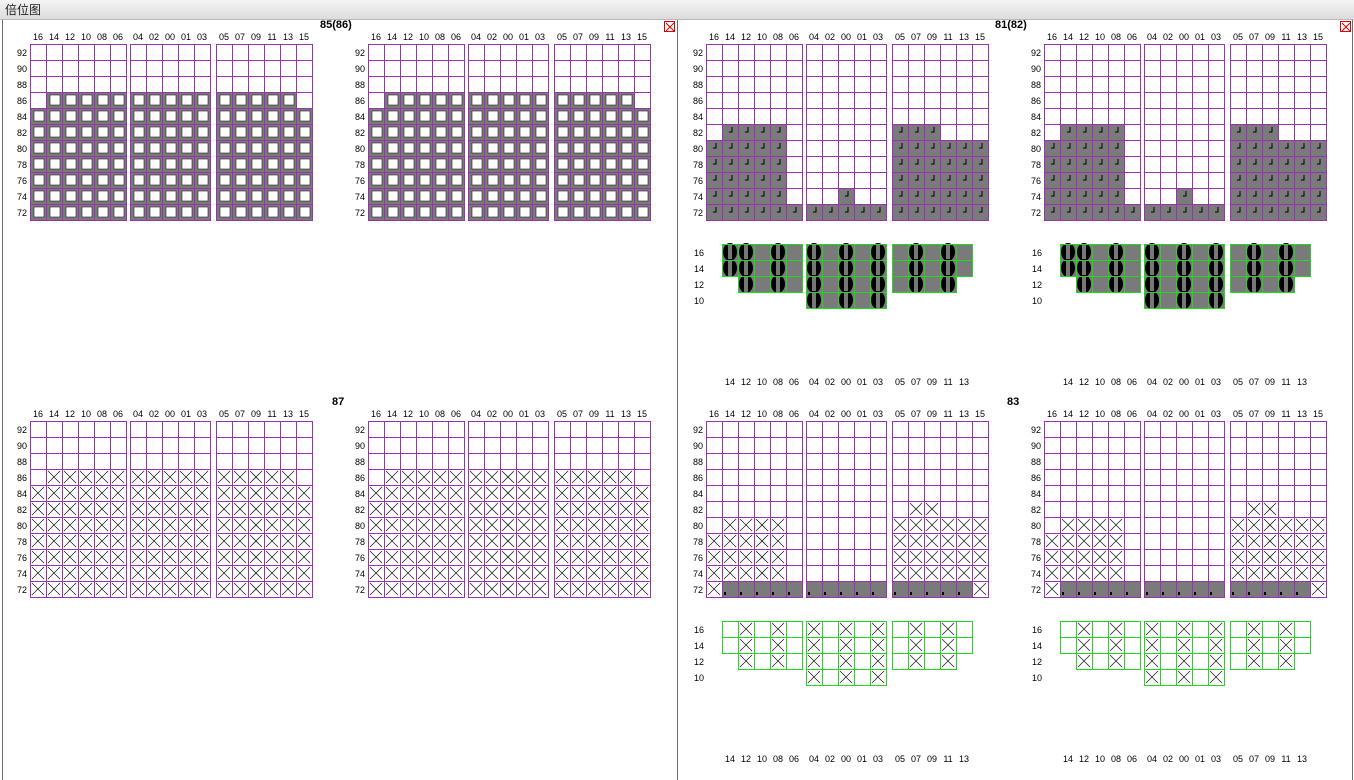  I want to click on bay87-left-row-label-86: 86, so click(22, 478).